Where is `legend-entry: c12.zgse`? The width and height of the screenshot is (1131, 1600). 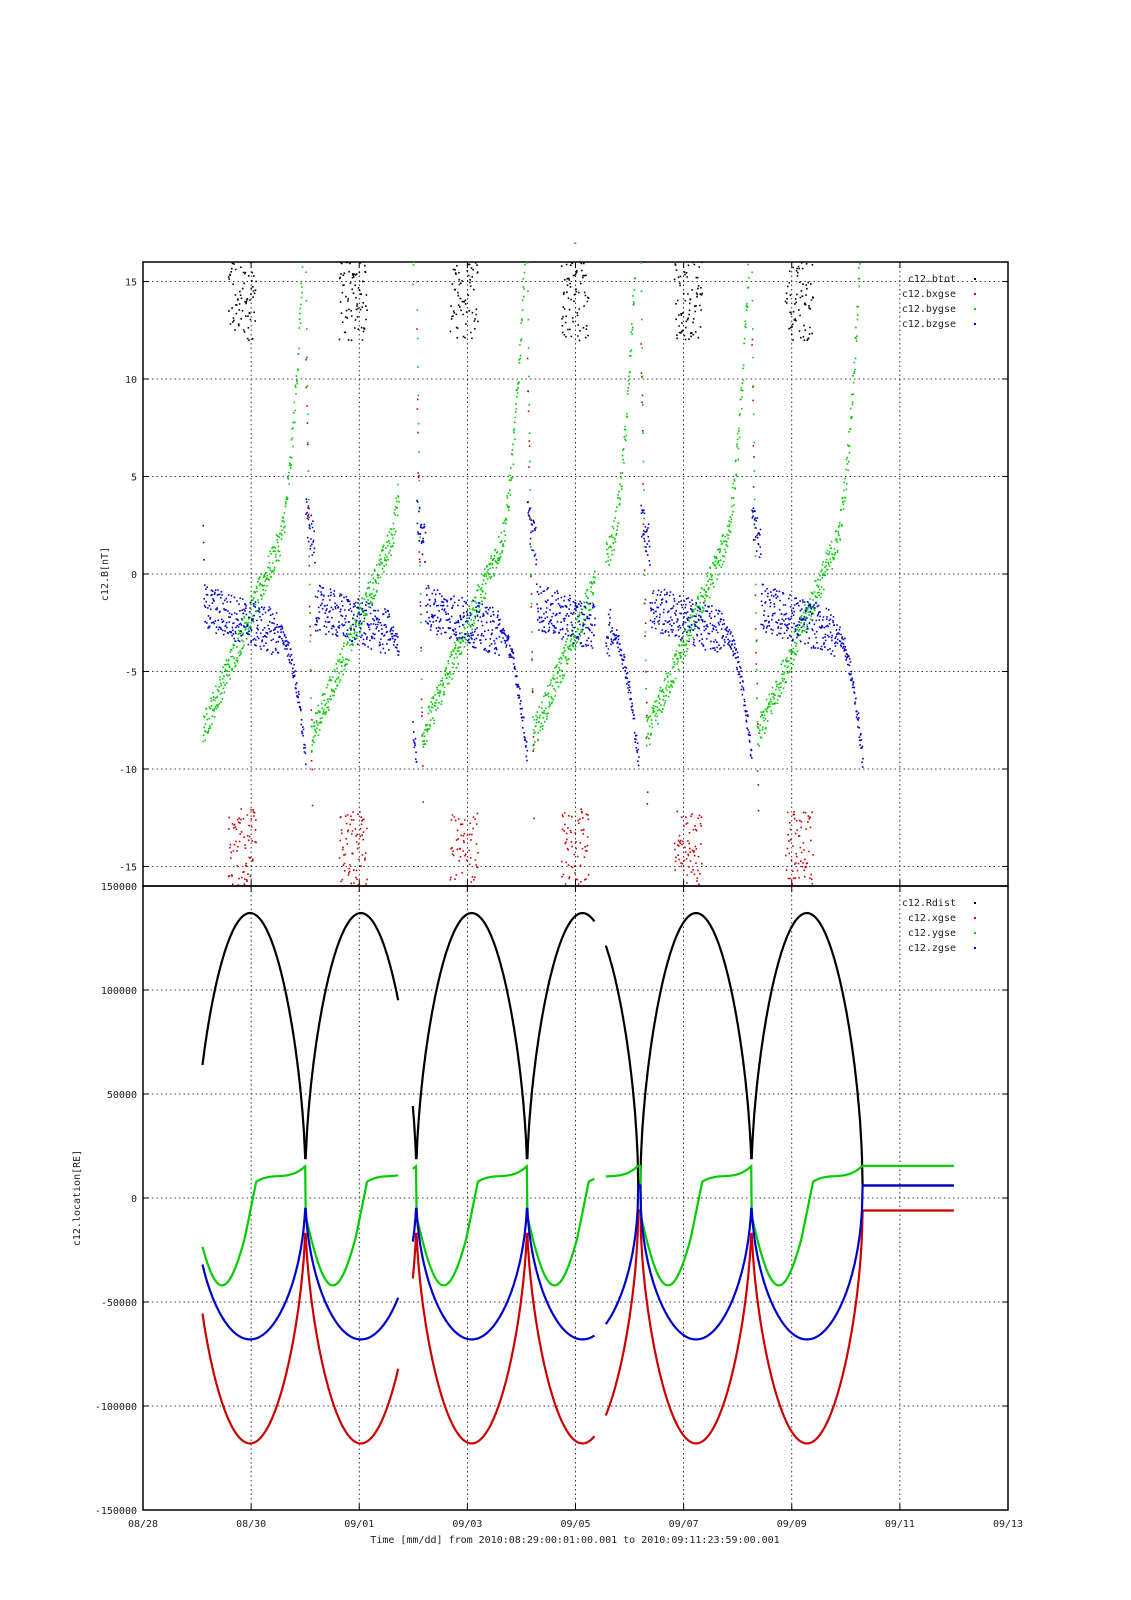
legend-entry: c12.zgse is located at coordinates (932, 948).